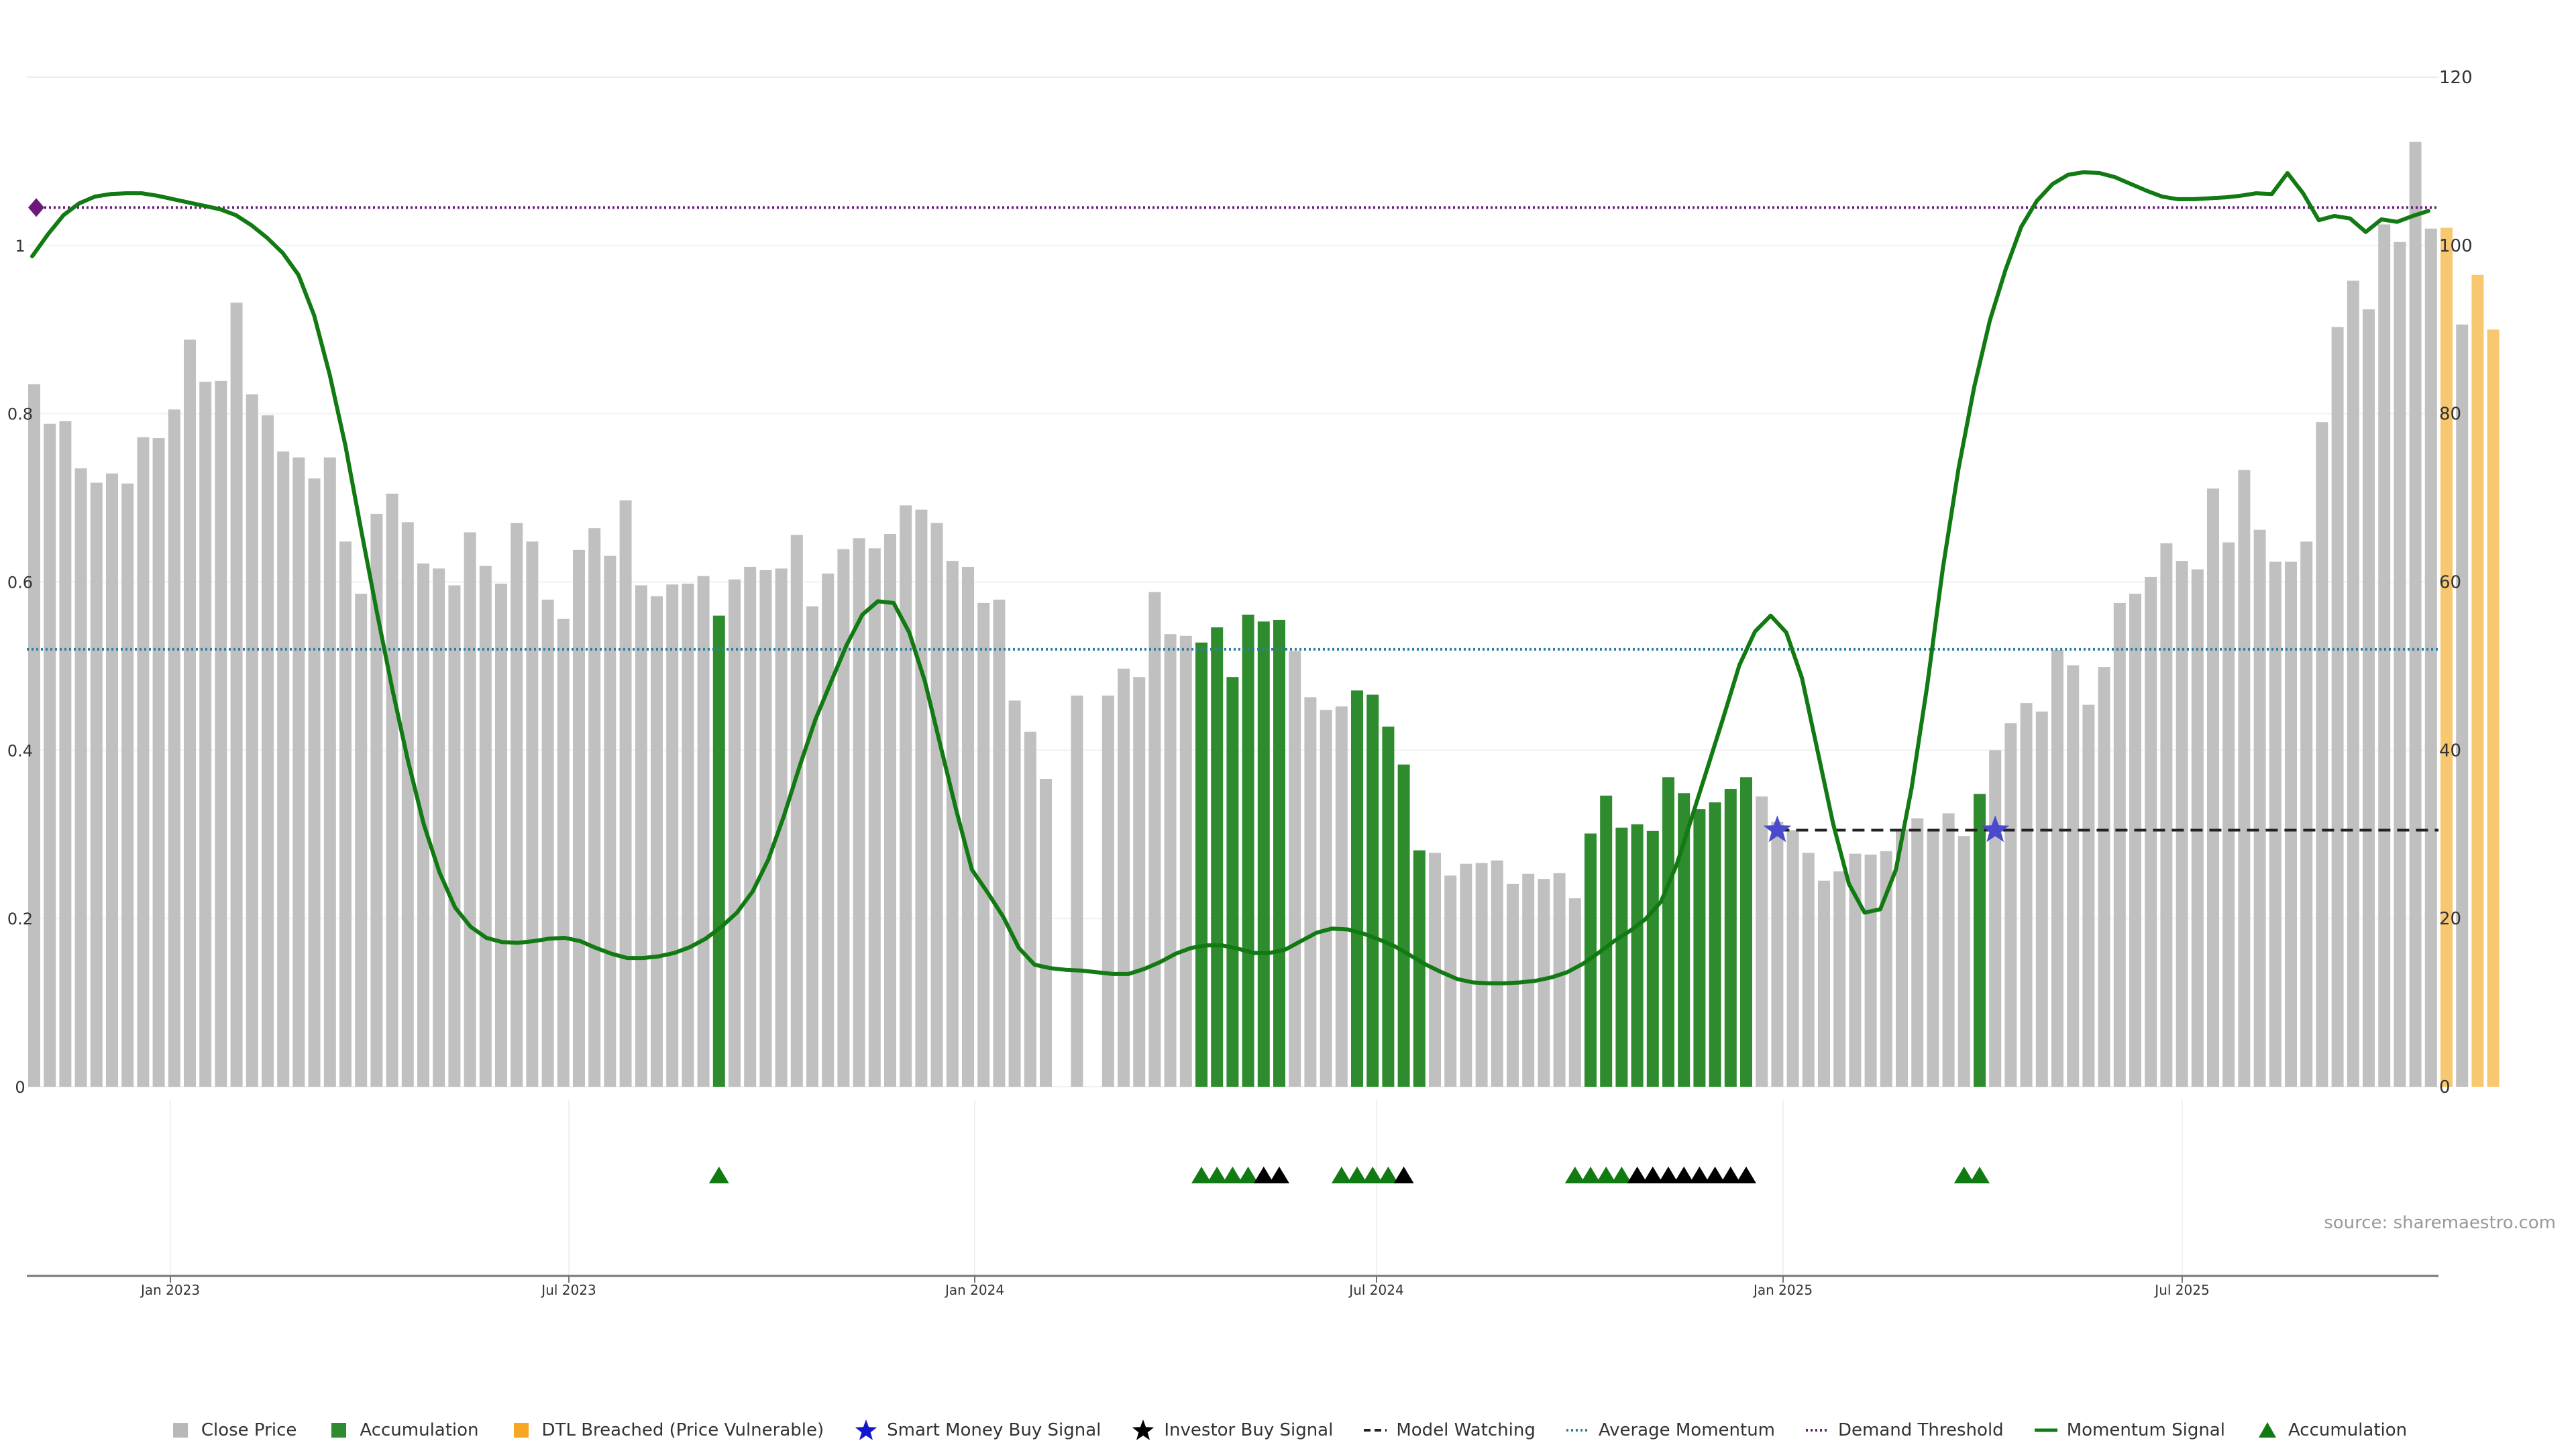 This screenshot has width=2576, height=1449. What do you see at coordinates (1687, 1430) in the screenshot?
I see `legend-label: Average Momentum` at bounding box center [1687, 1430].